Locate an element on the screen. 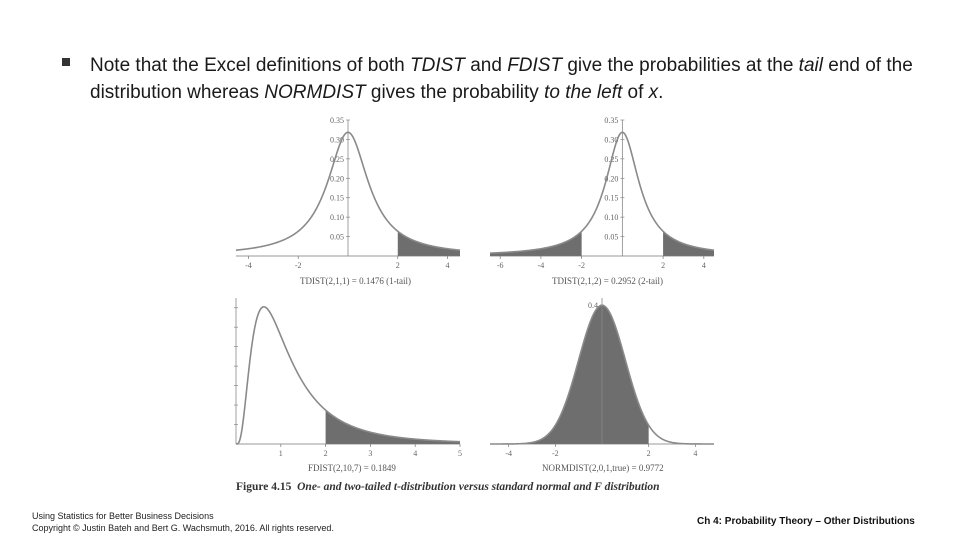 This screenshot has width=960, height=540. chart-caption-fdist: FDIST(2,10,7) = 0.1849 is located at coordinates (352, 468).